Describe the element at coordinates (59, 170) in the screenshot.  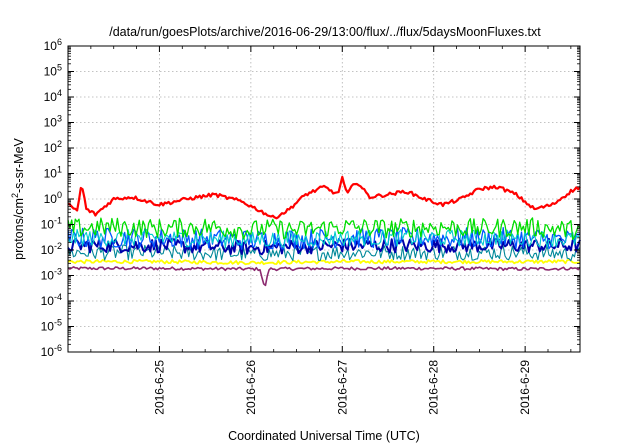
I see `y-tick-label-exp: 1` at that location.